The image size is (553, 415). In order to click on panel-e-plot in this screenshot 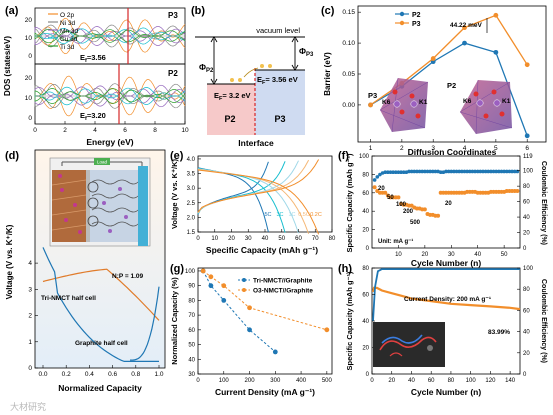, I will do `click(258, 197)`.